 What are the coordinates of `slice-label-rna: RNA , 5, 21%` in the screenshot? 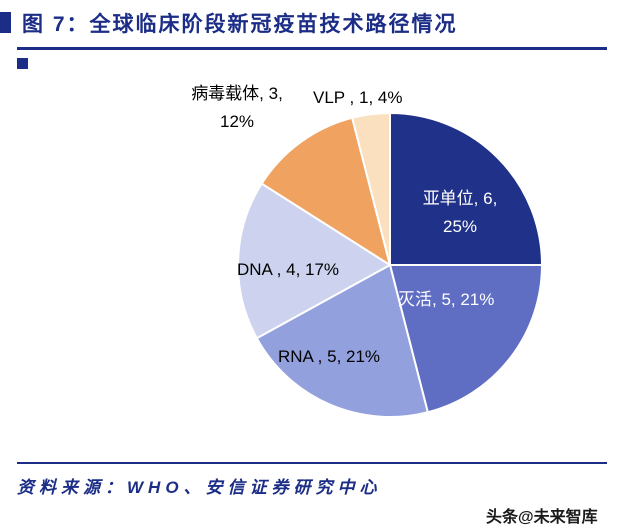 It's located at (329, 357).